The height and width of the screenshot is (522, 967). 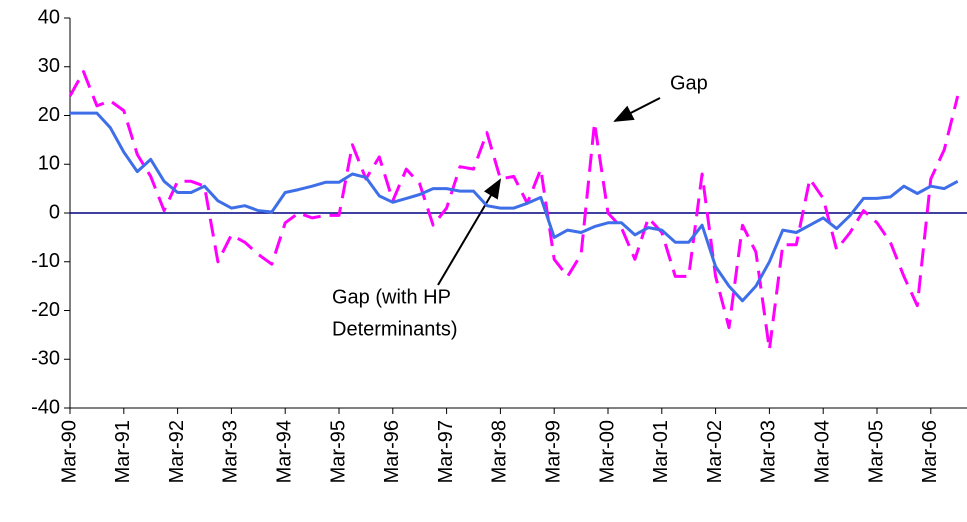 What do you see at coordinates (930, 451) in the screenshot?
I see `x-tick-label: Mar-06` at bounding box center [930, 451].